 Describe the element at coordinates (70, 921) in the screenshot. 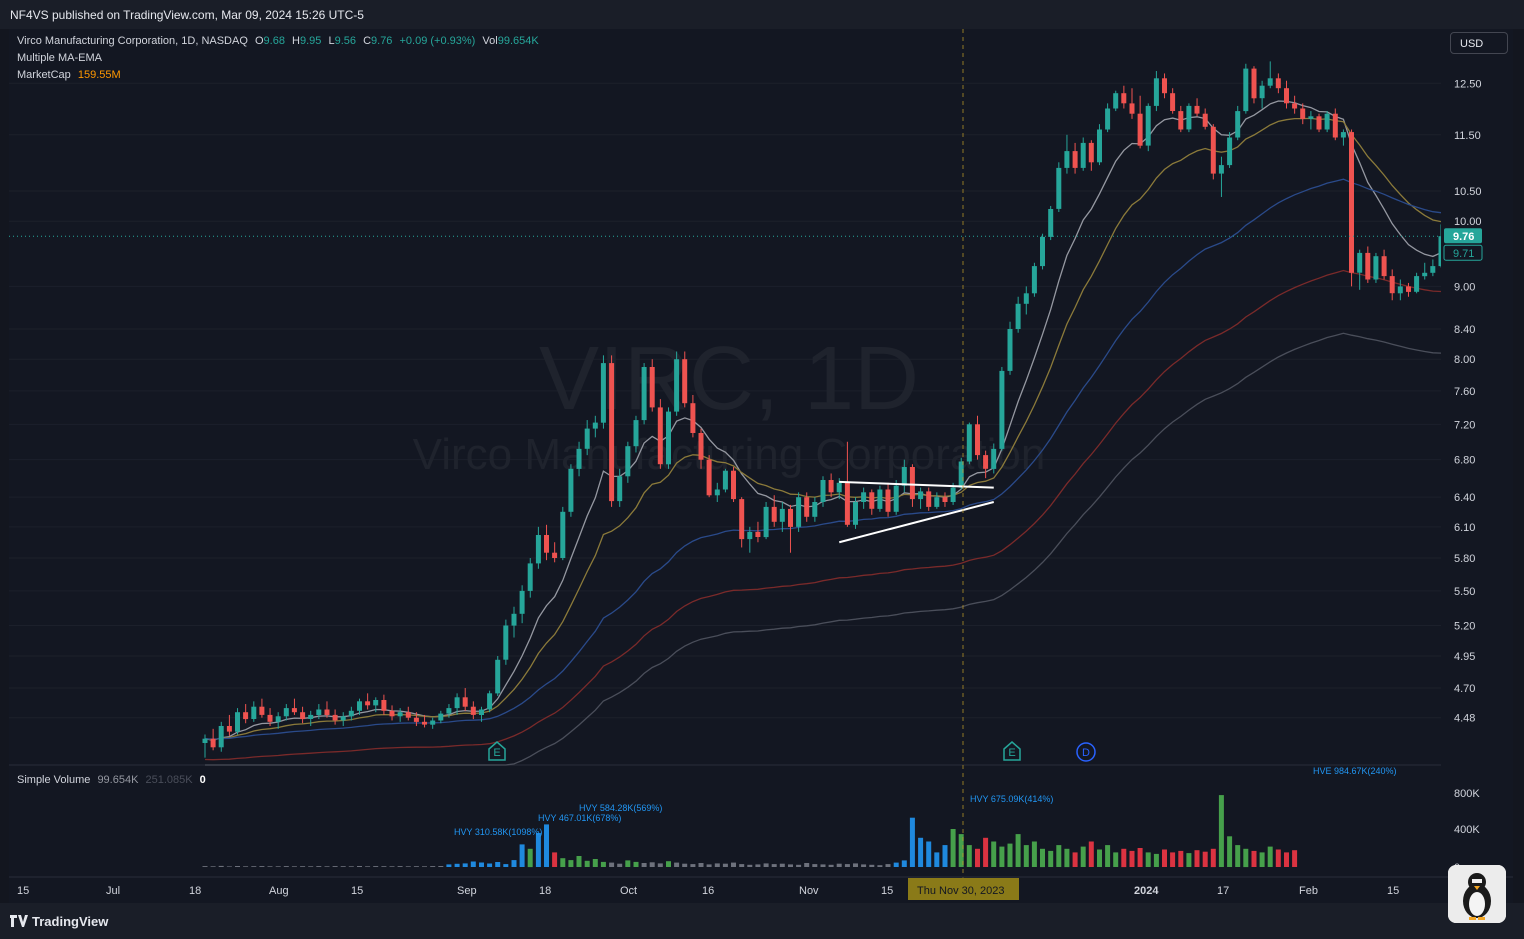

I see `tradingview-brand: TradingView` at that location.